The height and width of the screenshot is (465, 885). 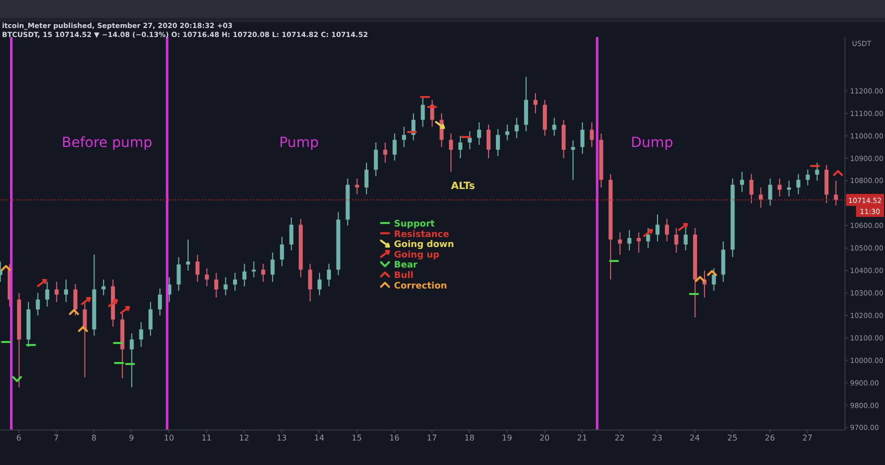 I want to click on annotation: Pump, so click(x=299, y=143).